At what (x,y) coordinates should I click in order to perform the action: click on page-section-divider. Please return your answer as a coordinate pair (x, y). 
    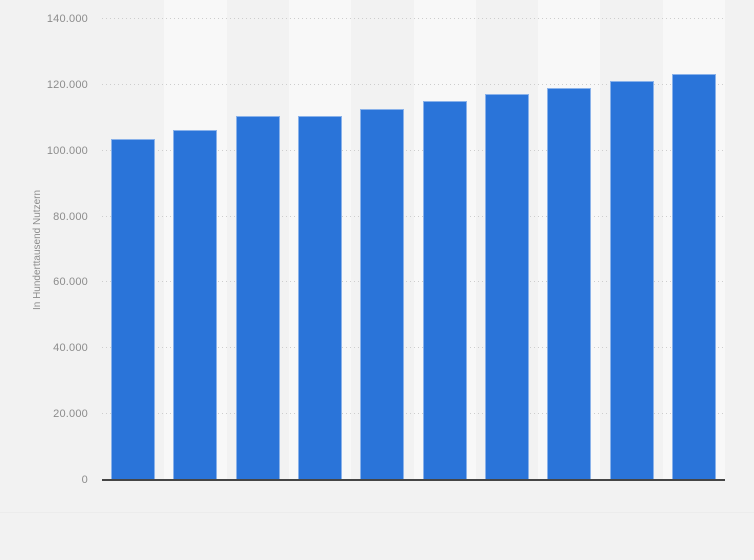
    Looking at the image, I should click on (377, 512).